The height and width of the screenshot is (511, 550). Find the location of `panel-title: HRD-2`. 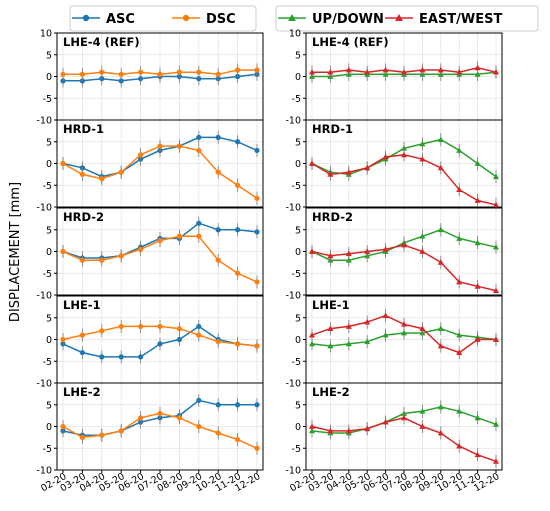

panel-title: HRD-2 is located at coordinates (332, 217).